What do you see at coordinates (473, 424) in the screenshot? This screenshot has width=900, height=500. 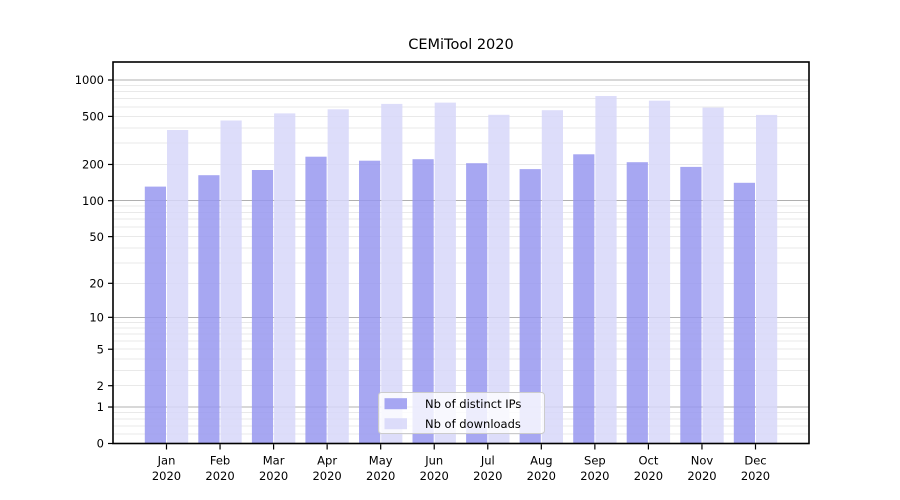 I see `legend-label-downloads: Nb of downloads` at bounding box center [473, 424].